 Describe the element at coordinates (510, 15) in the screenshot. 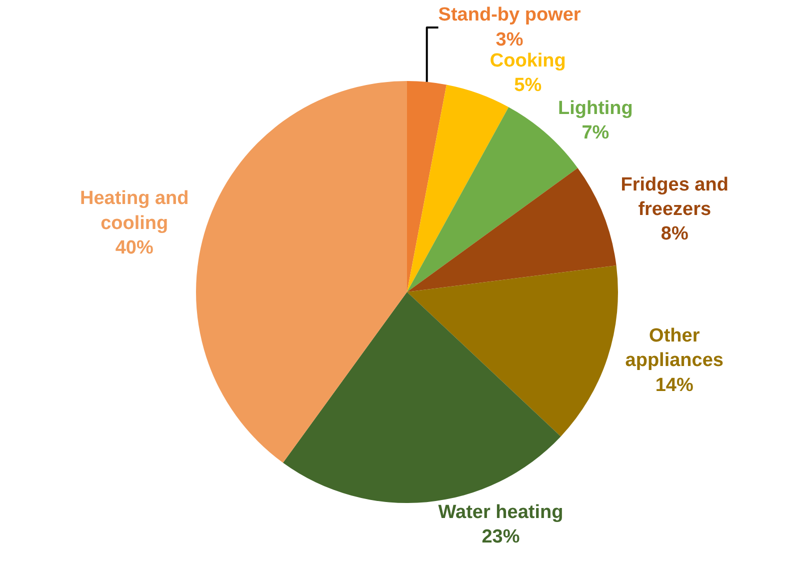

I see `slice-label: Stand-by power` at that location.